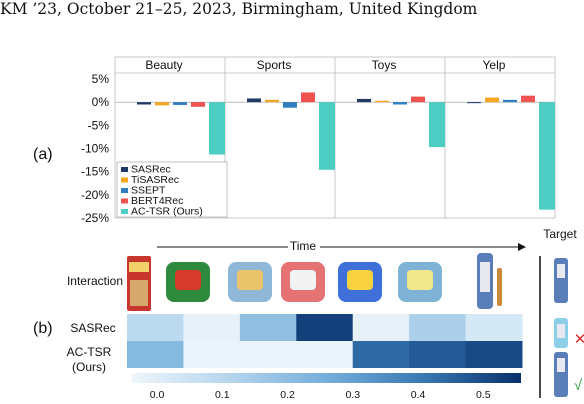 This screenshot has height=404, width=584. What do you see at coordinates (489, 281) in the screenshot?
I see `toy-wand-image` at bounding box center [489, 281].